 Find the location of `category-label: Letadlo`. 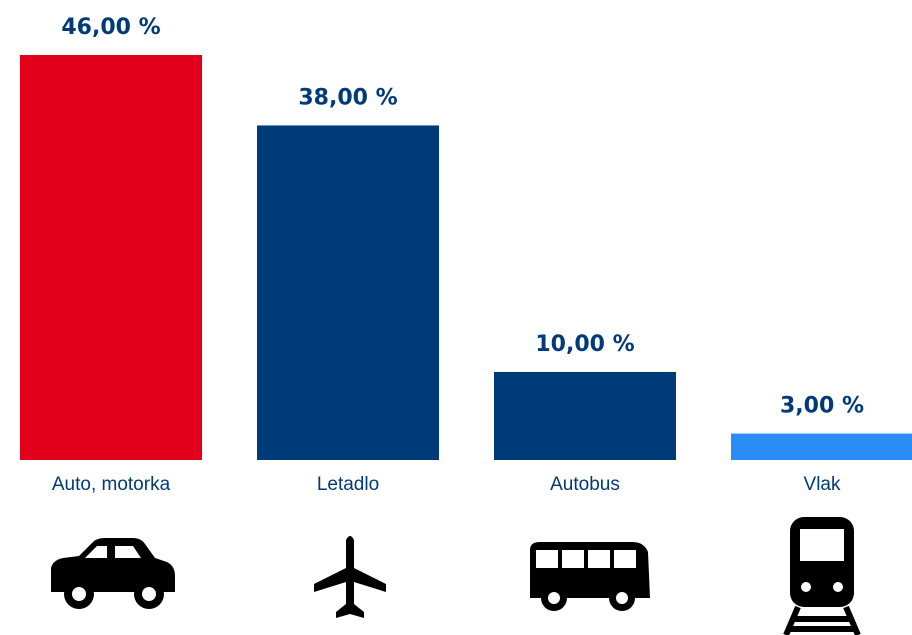

category-label: Letadlo is located at coordinates (348, 484).